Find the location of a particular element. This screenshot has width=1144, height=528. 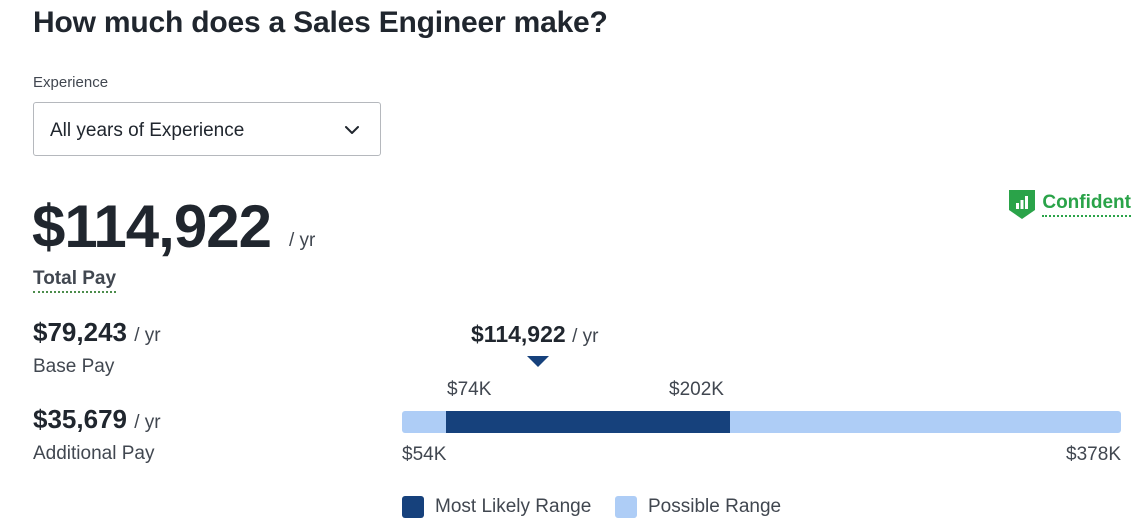

chevron-down-icon is located at coordinates (352, 130).